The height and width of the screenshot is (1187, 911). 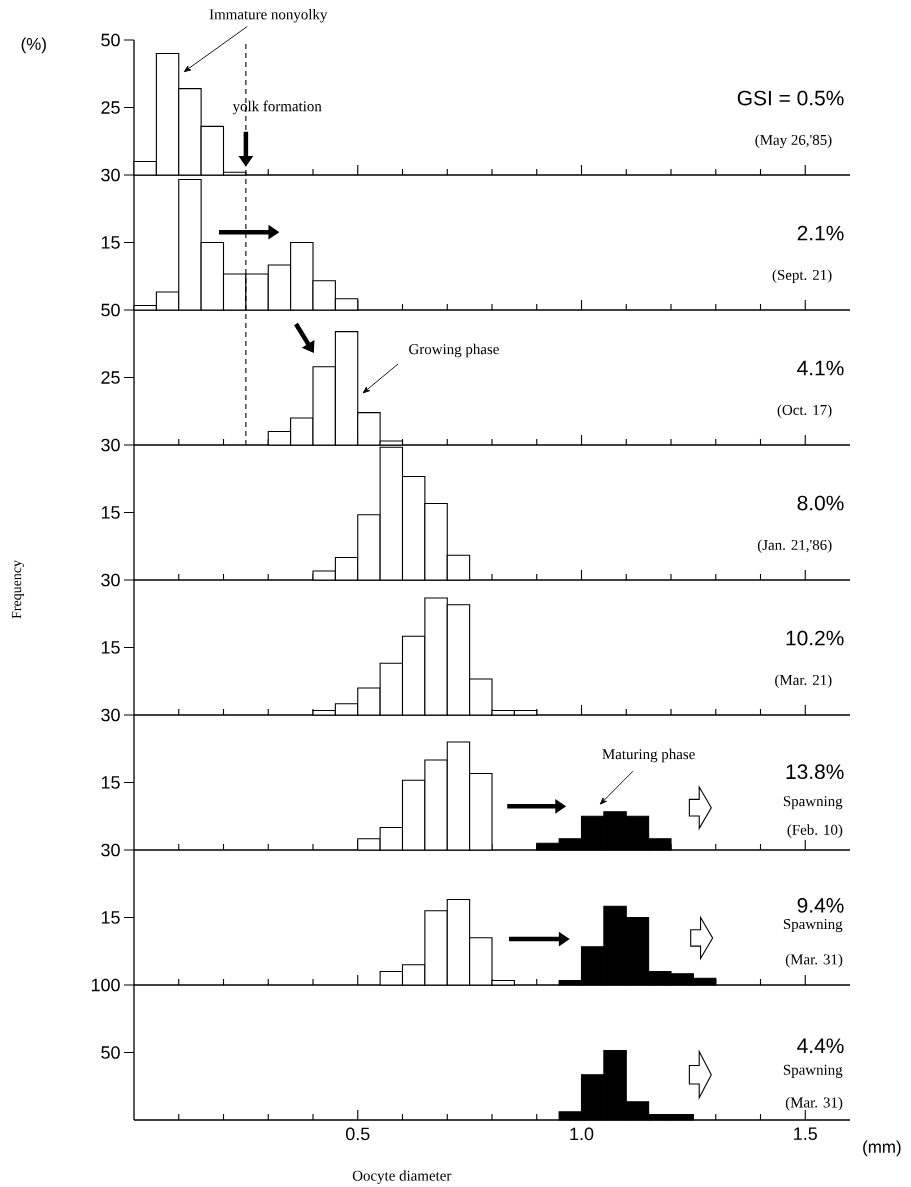 What do you see at coordinates (402, 1177) in the screenshot?
I see `x-axis-title: Oocyte diameter` at bounding box center [402, 1177].